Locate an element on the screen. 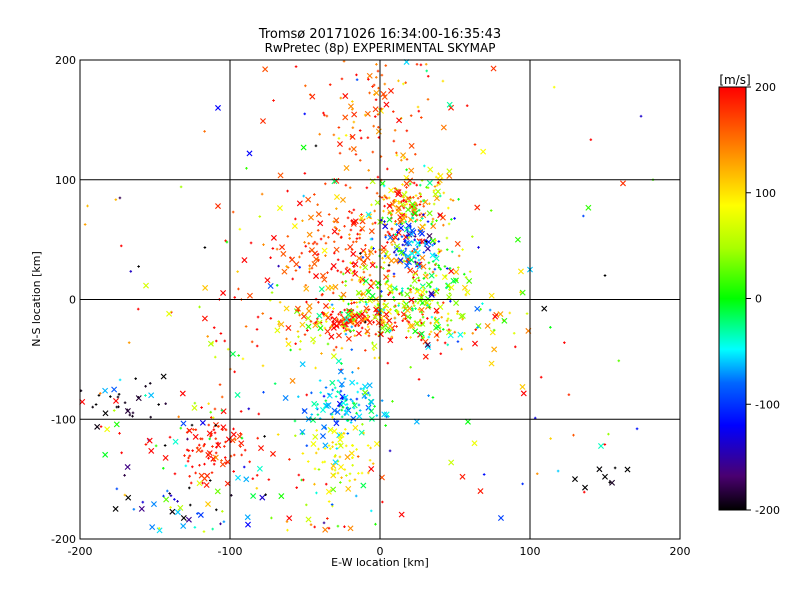 This screenshot has width=800, height=600. x-axis-ticks: -200 -100 0 100 200 is located at coordinates (379, 551).